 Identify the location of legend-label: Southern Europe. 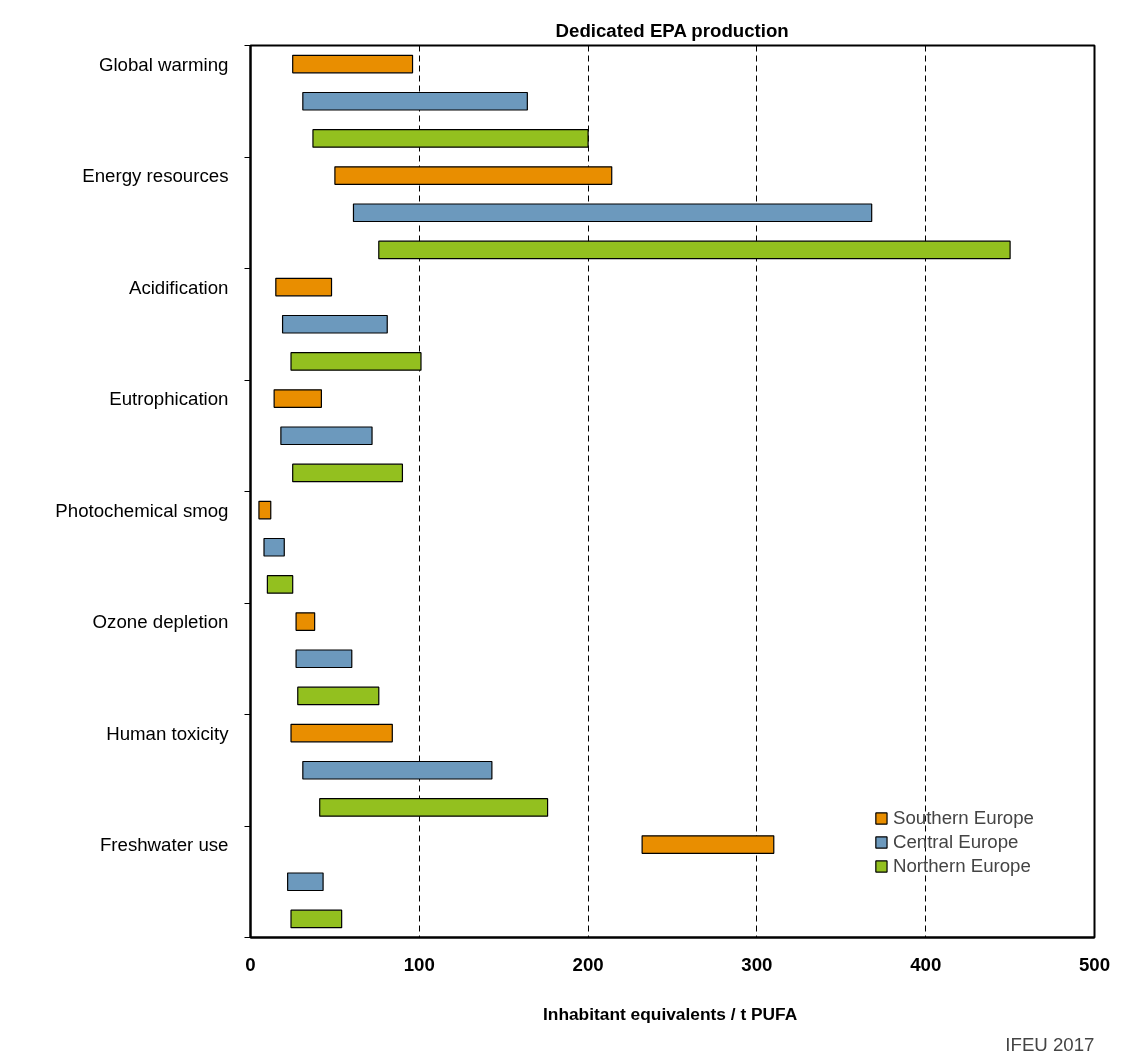
(963, 818).